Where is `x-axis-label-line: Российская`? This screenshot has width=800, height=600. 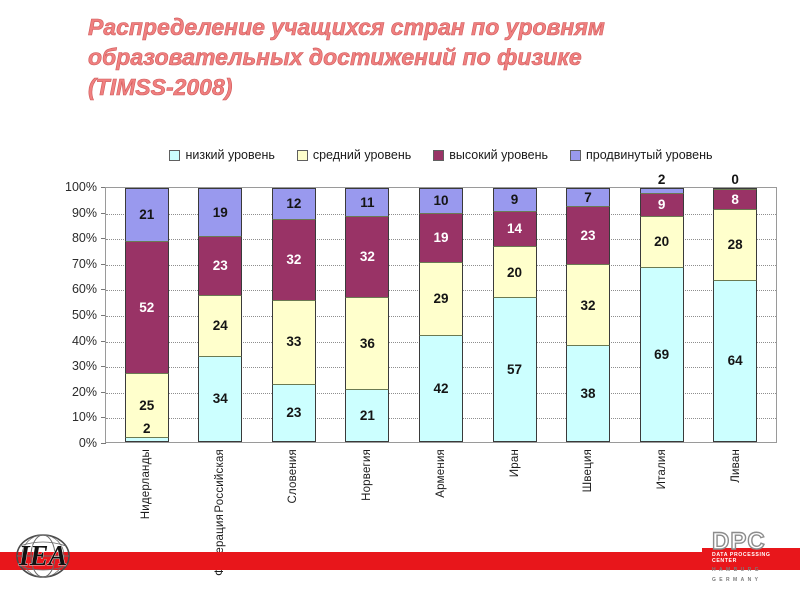
x-axis-label-line: Российская is located at coordinates (219, 481).